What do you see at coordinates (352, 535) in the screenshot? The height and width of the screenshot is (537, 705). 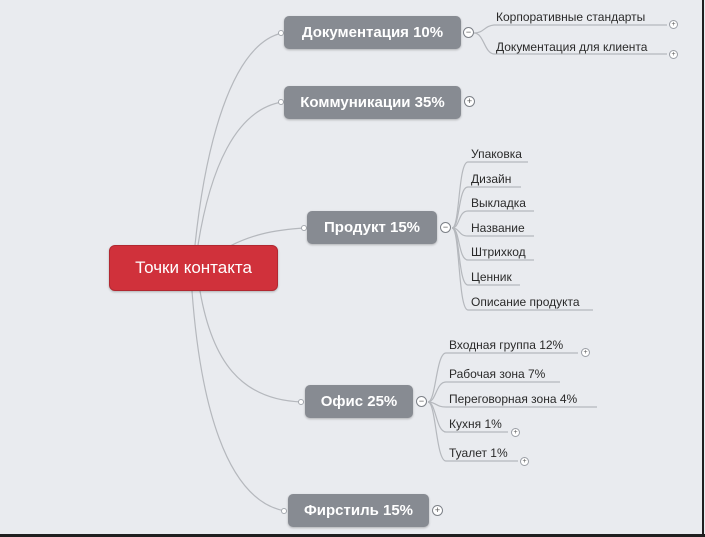 I see `frame-edge-bottom` at bounding box center [352, 535].